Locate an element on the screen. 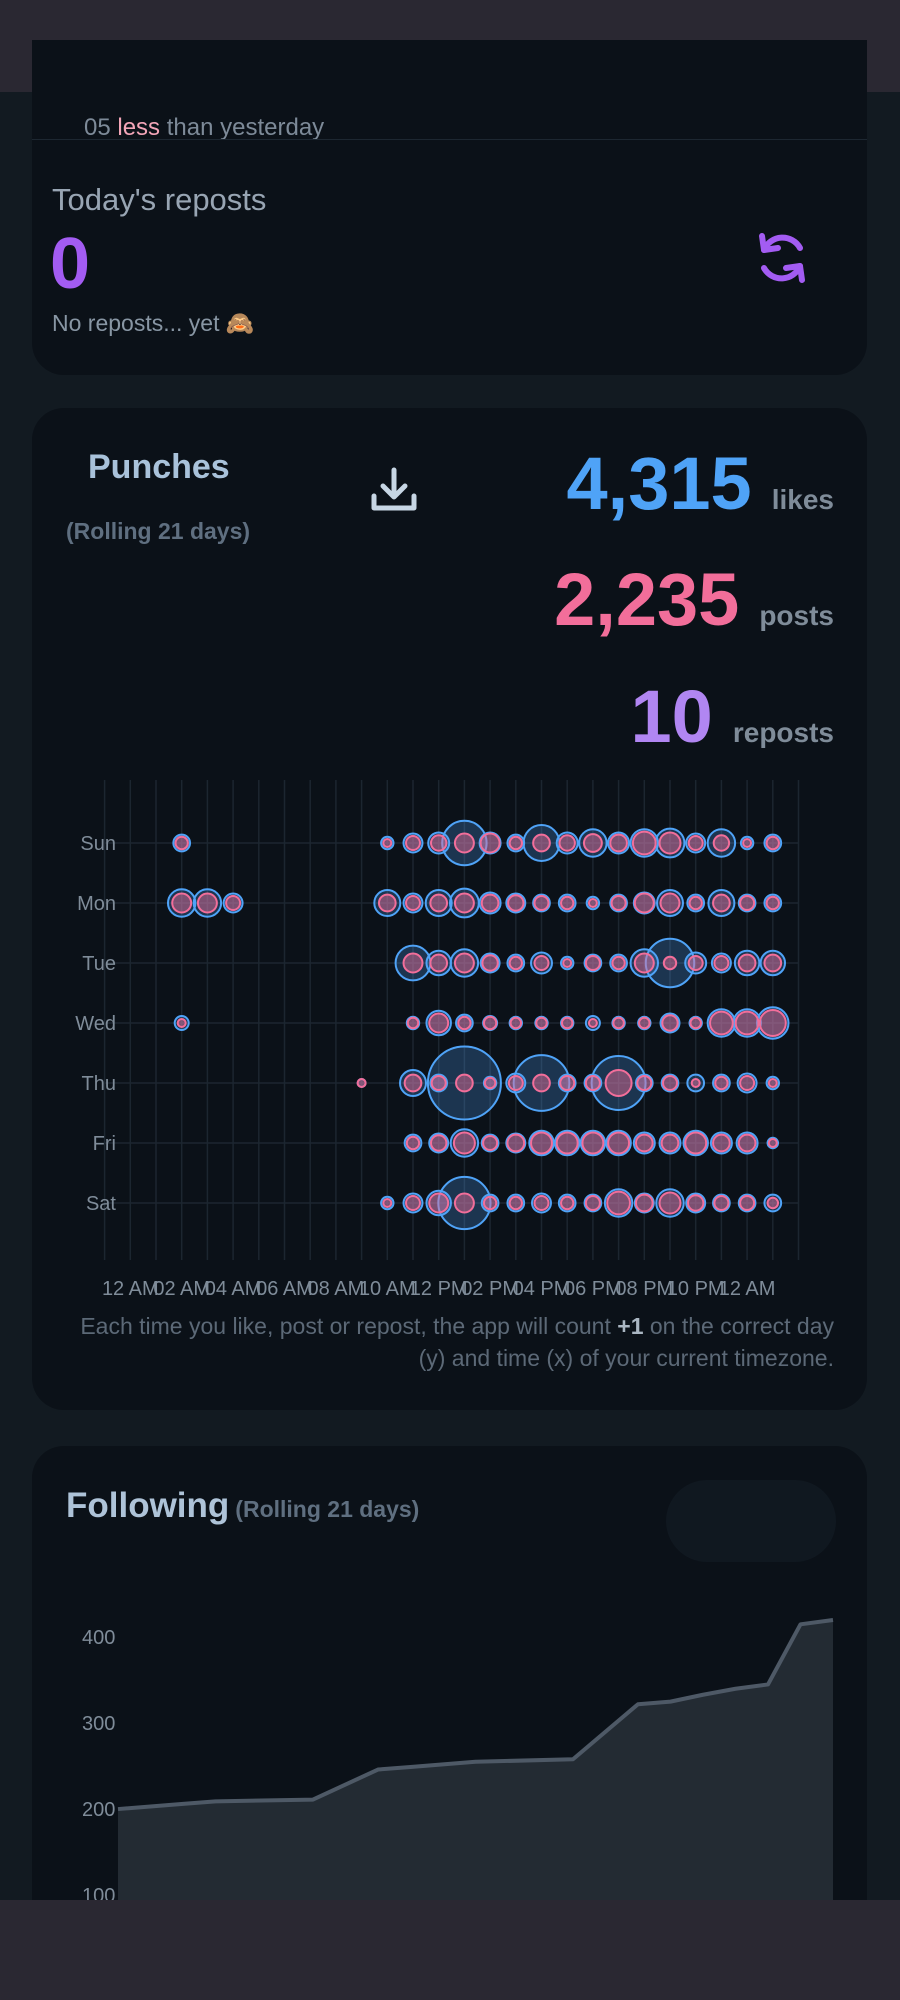 Image resolution: width=900 pixels, height=2000 pixels. likes-stat: 4,315 likes is located at coordinates (700, 484).